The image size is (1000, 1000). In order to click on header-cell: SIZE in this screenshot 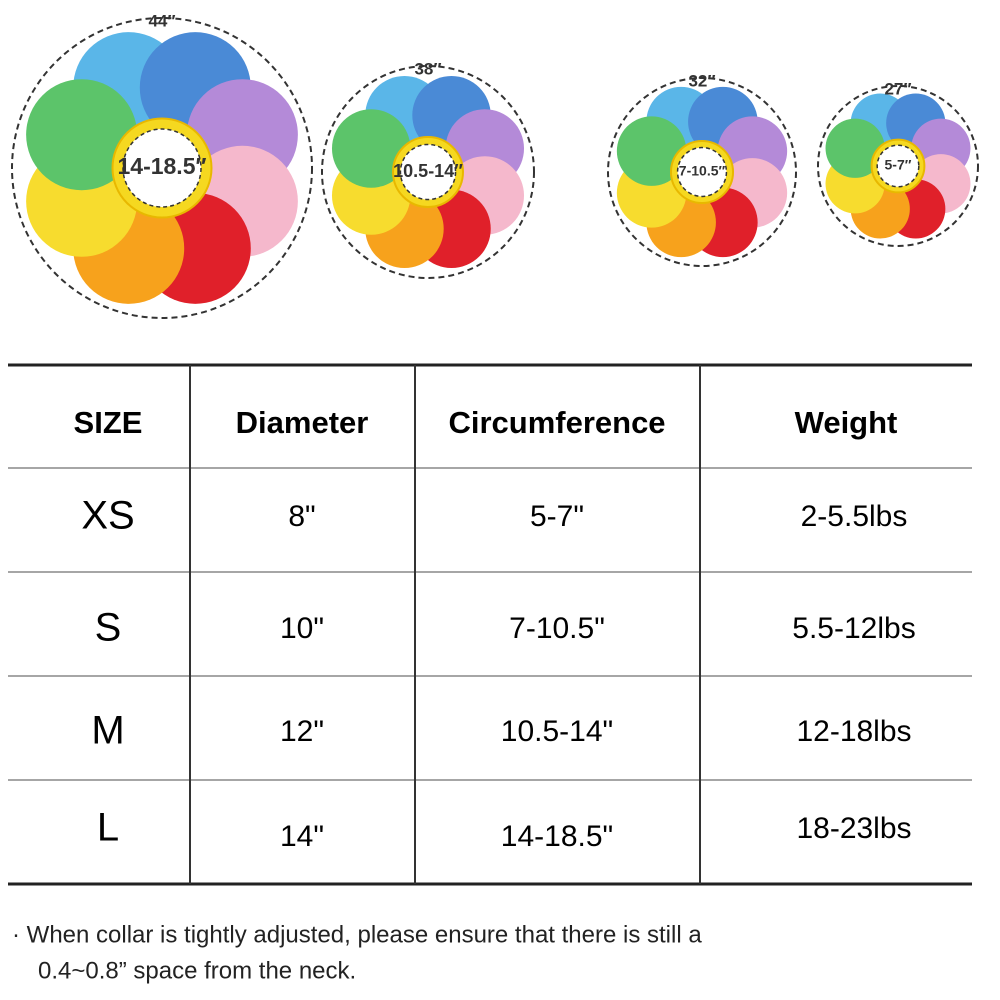, I will do `click(108, 422)`.